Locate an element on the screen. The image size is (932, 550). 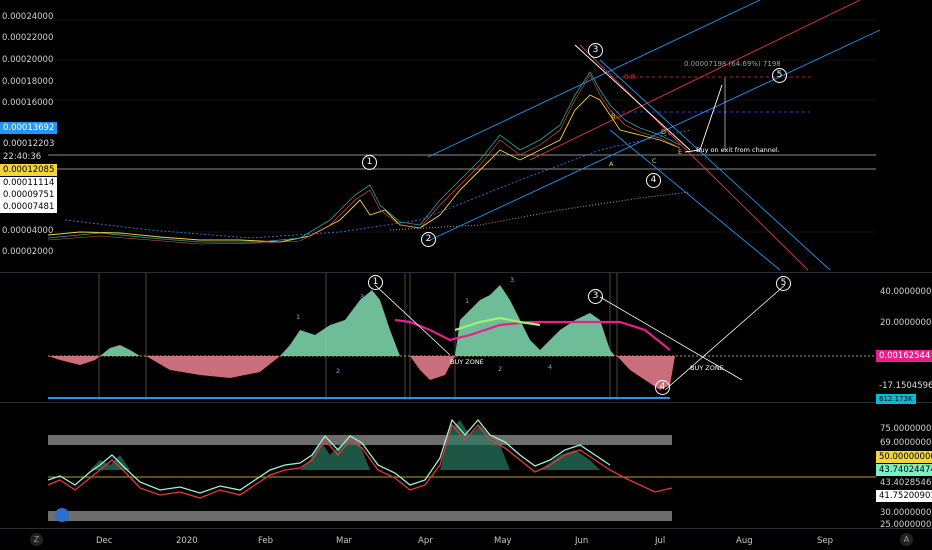
time-tick: Sep is located at coordinates (825, 541).